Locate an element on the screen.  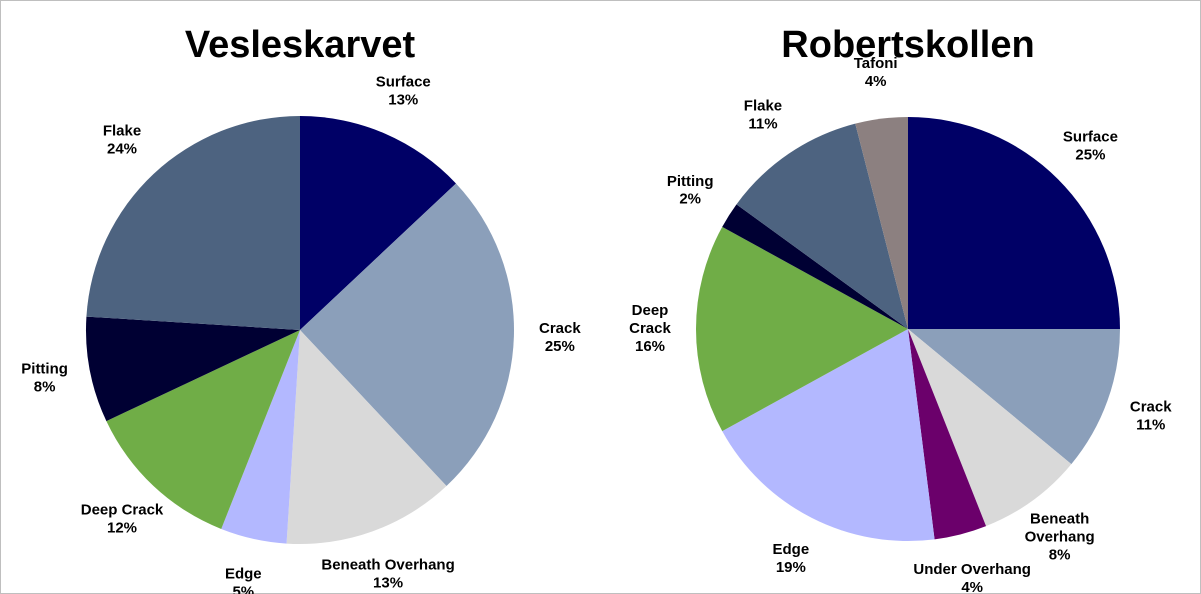
label-line: Overhang is located at coordinates (1060, 537).